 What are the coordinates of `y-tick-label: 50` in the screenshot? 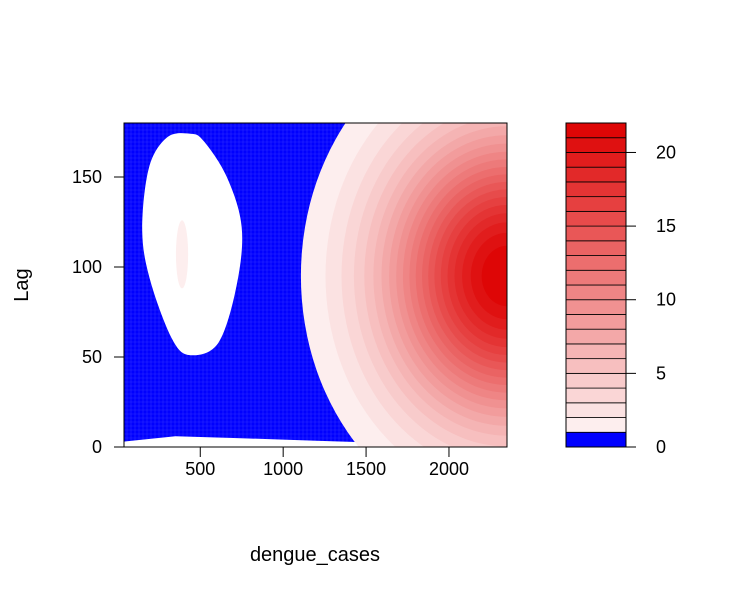 It's located at (92, 357).